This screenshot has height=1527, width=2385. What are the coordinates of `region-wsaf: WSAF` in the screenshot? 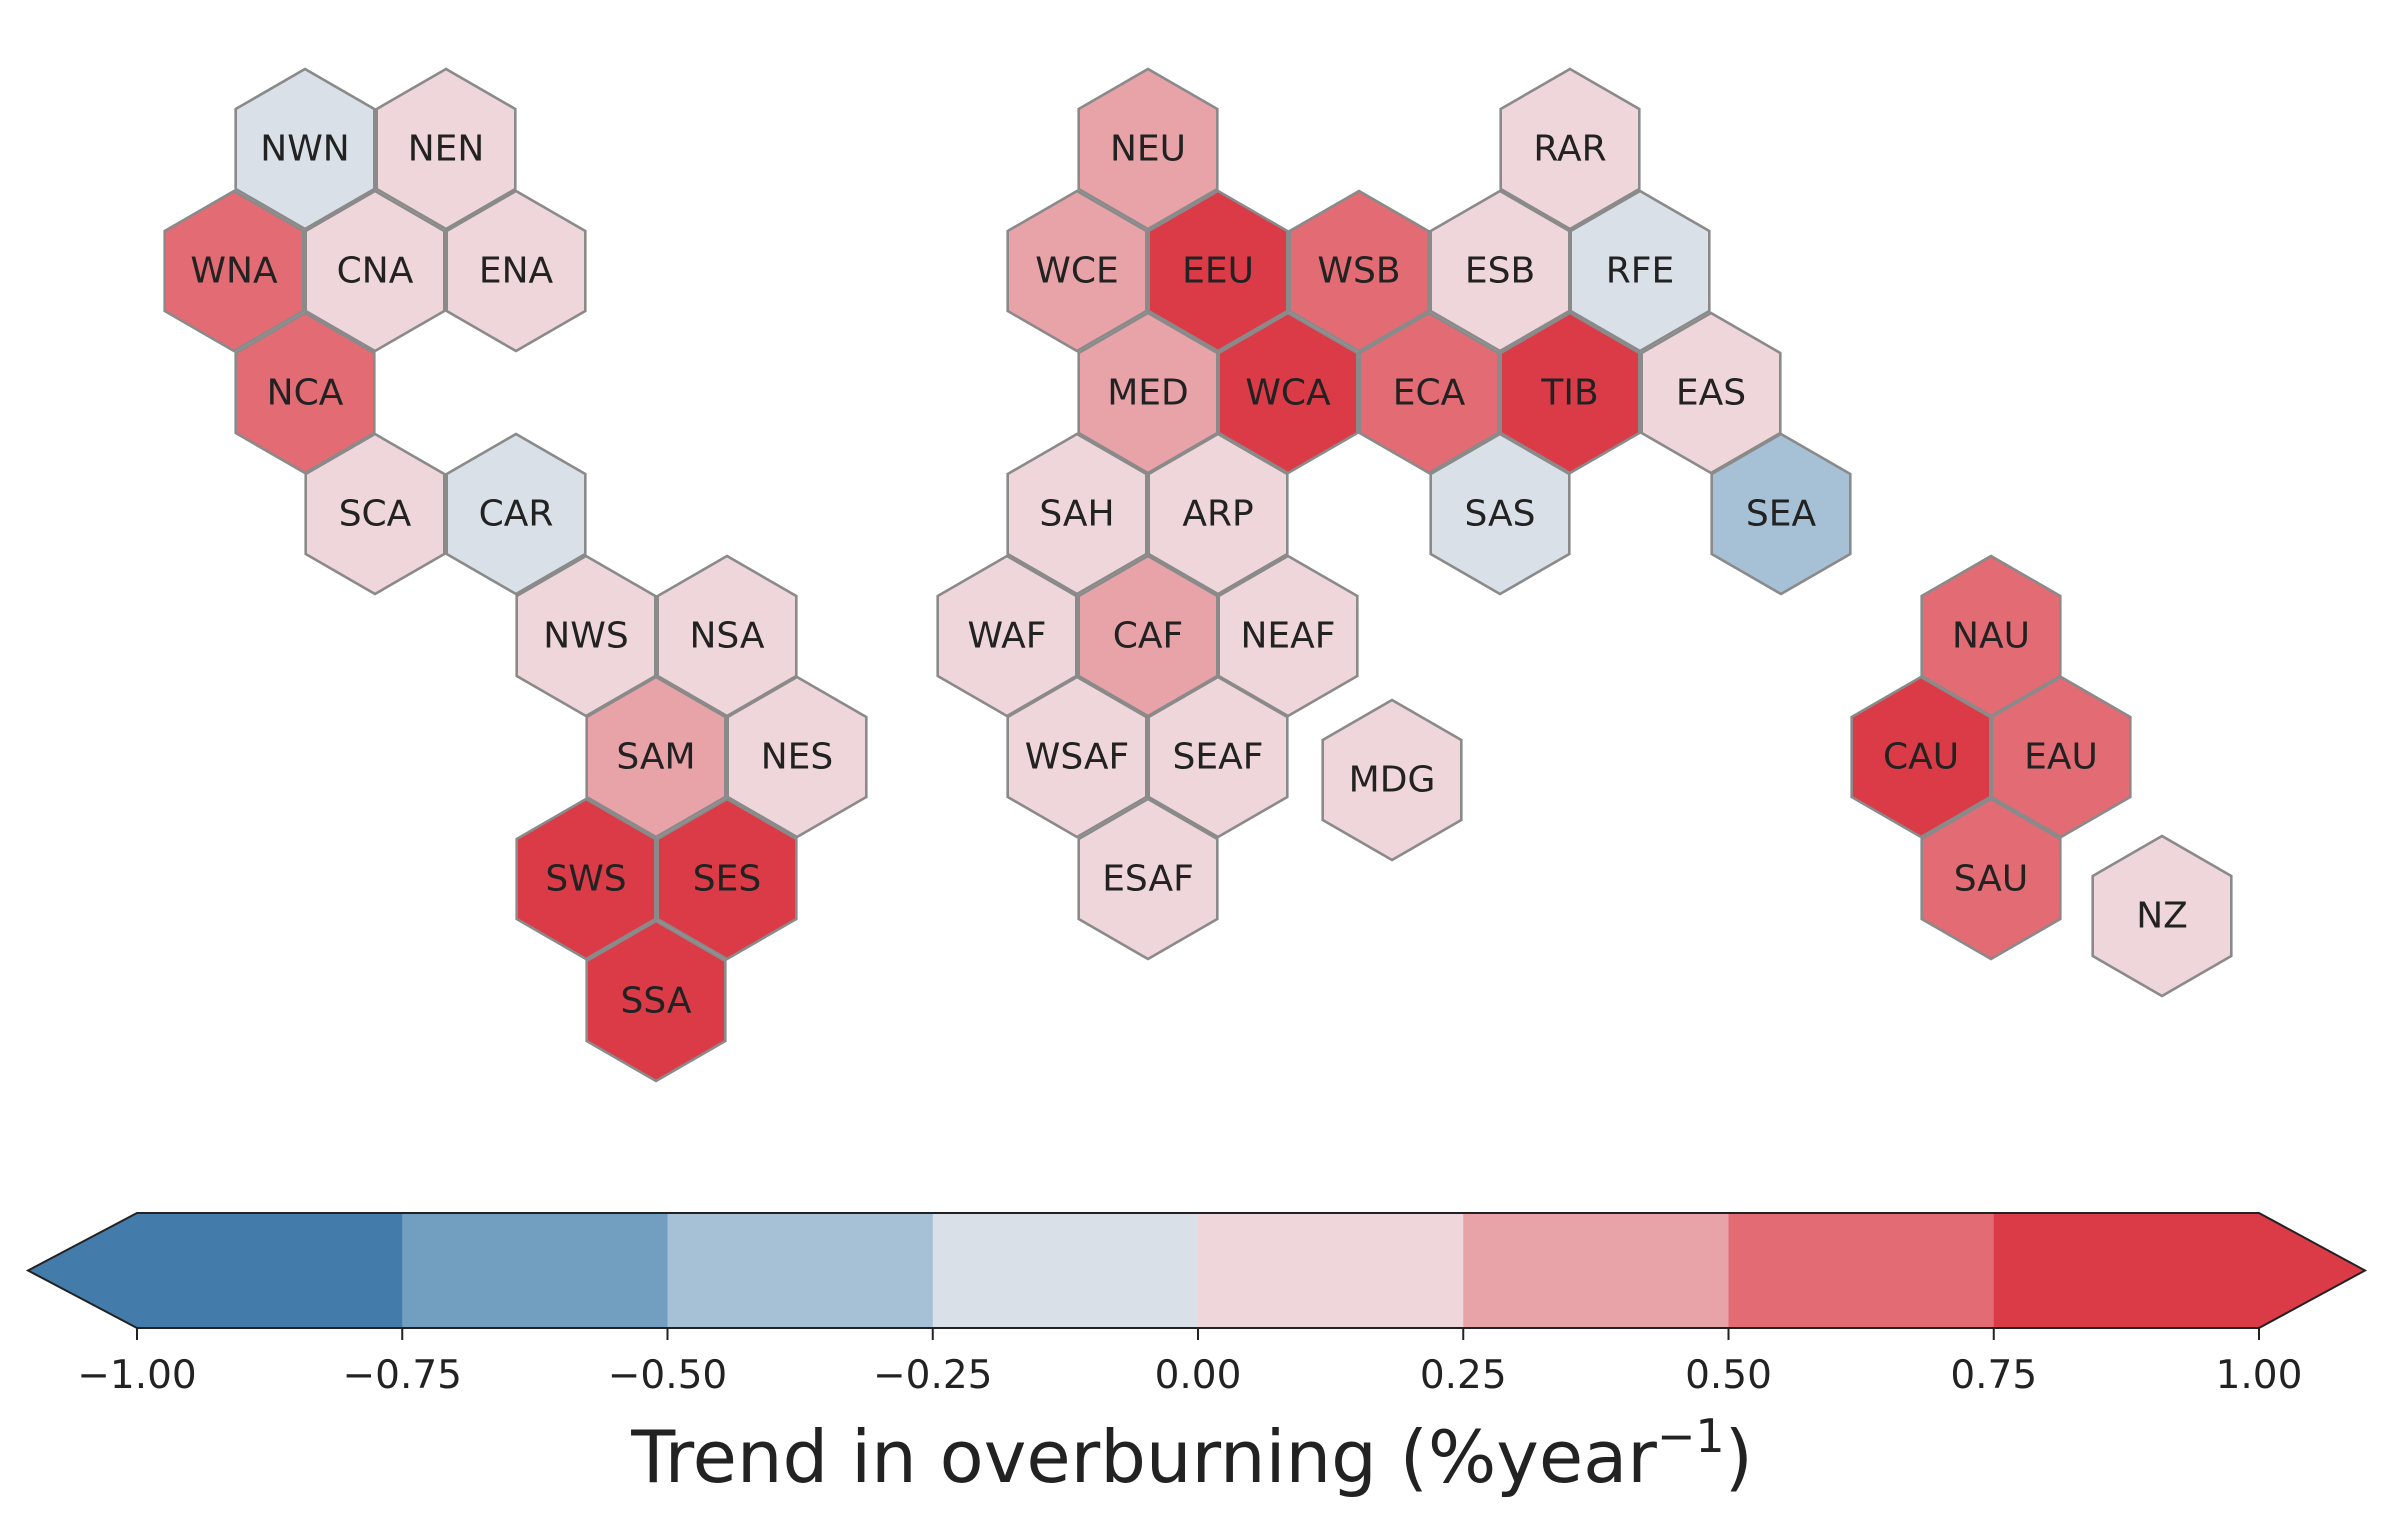 It's located at (1077, 757).